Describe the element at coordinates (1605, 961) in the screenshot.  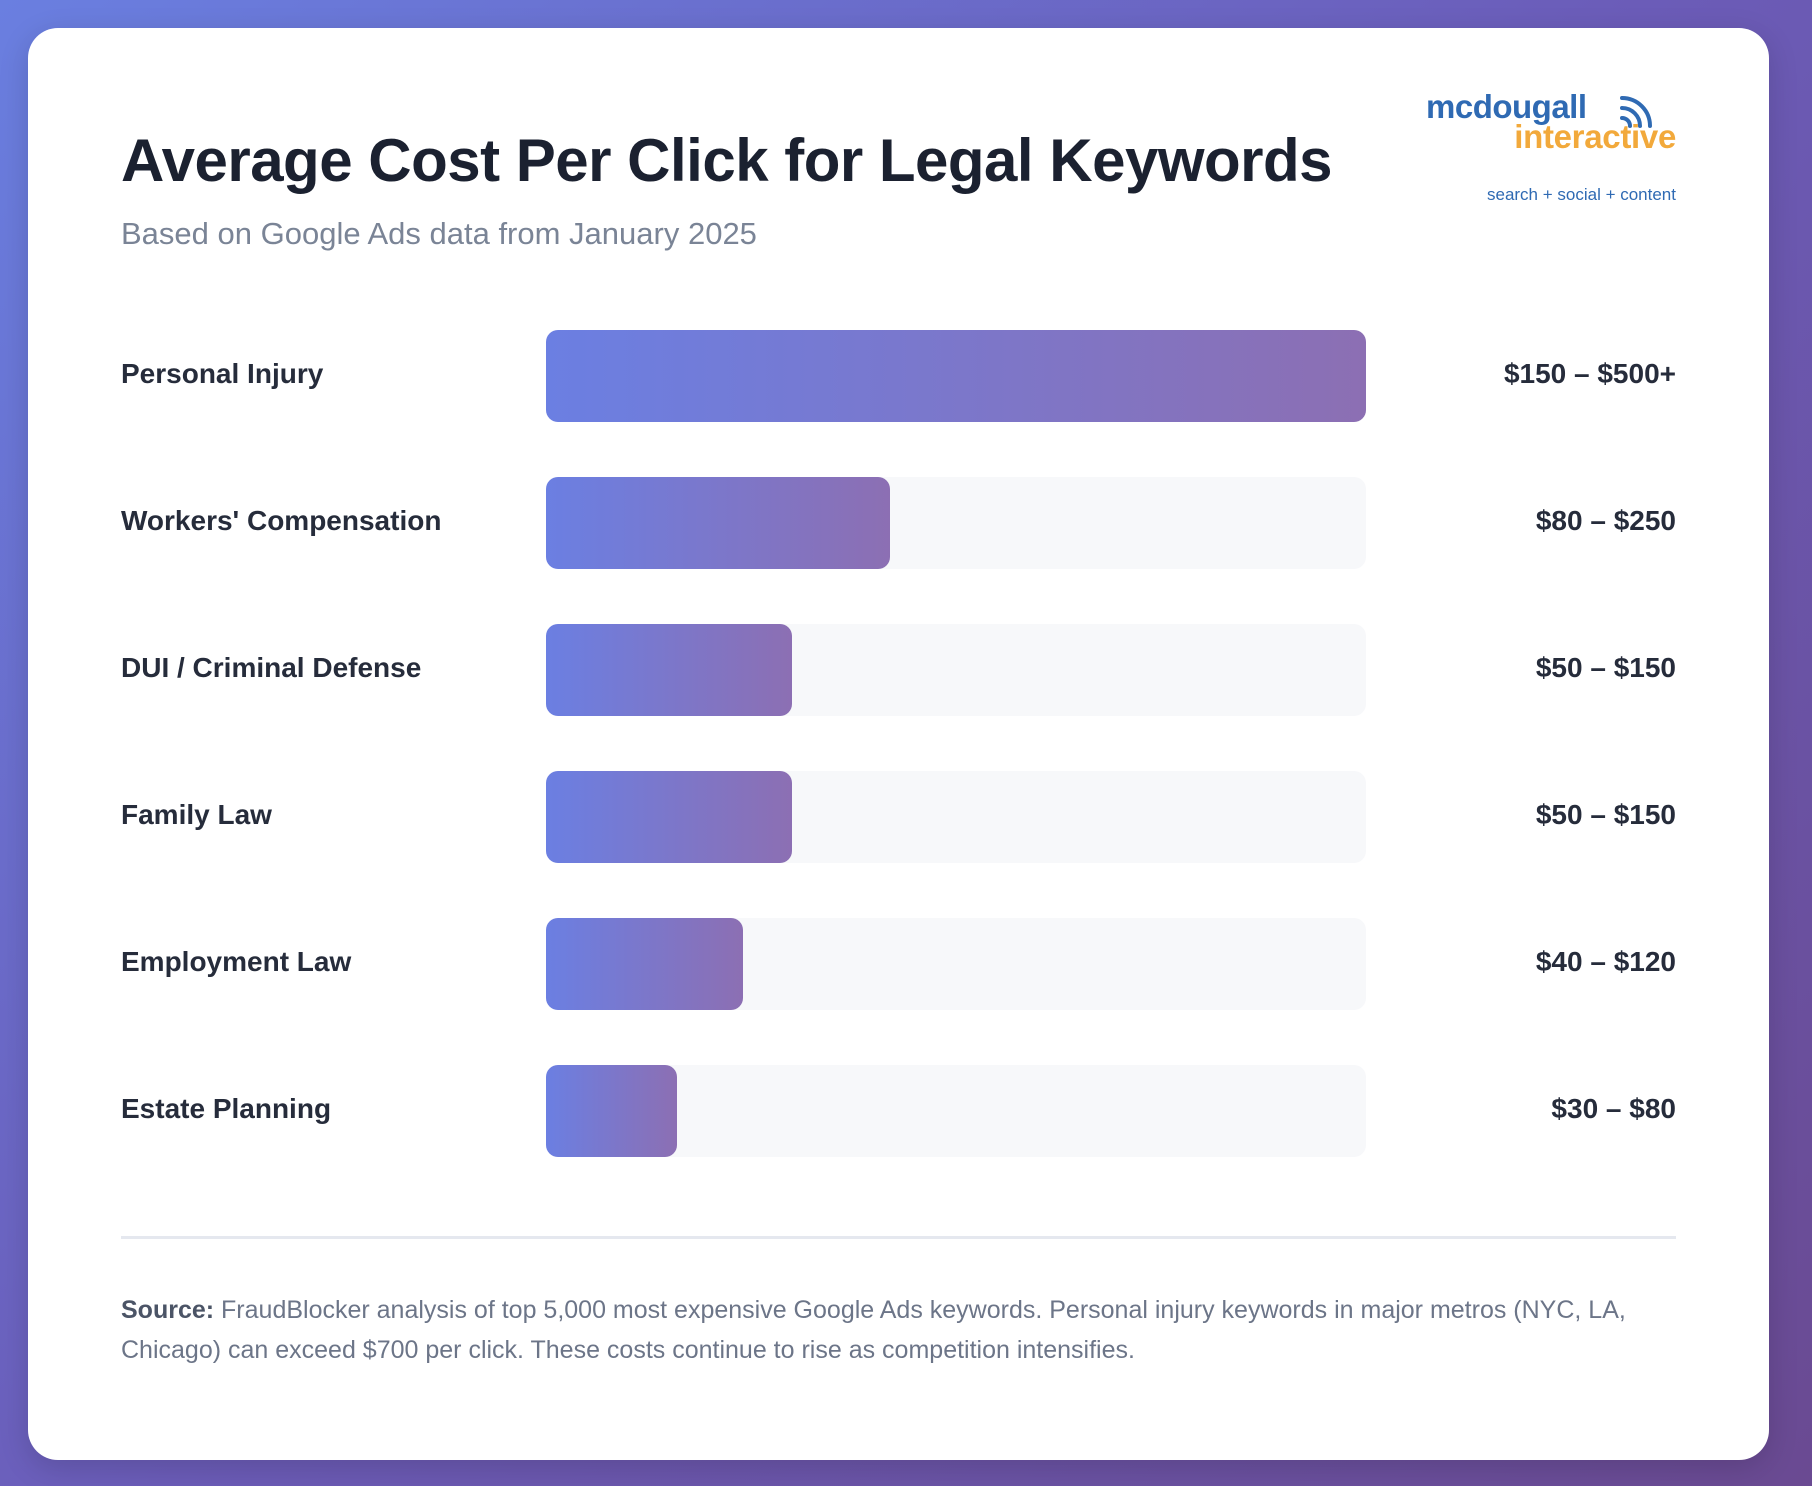
I see `value-label: $40 – $120` at that location.